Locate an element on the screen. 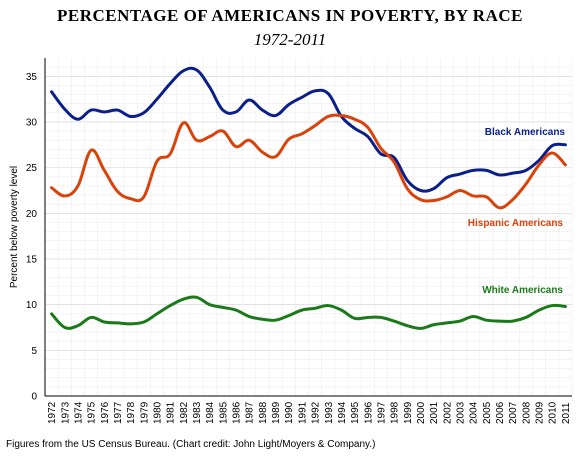 The width and height of the screenshot is (580, 460). x-tick-label: 1991 is located at coordinates (302, 412).